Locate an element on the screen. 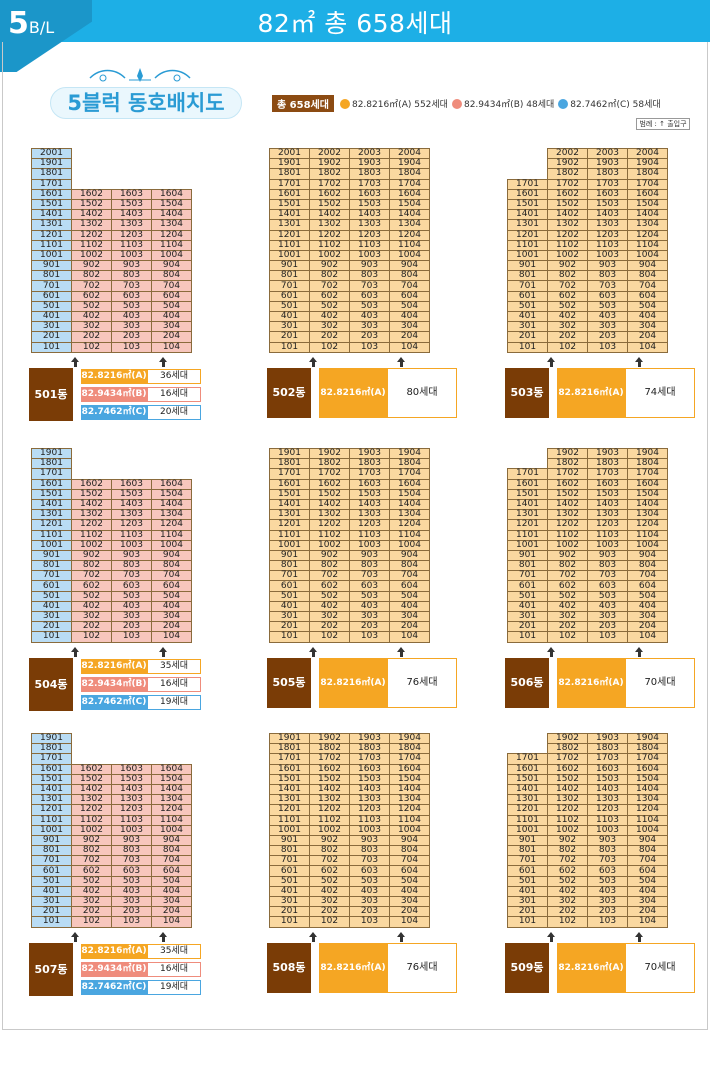 This screenshot has height=1070, width=710. unit-cell: 801 is located at coordinates (51, 566).